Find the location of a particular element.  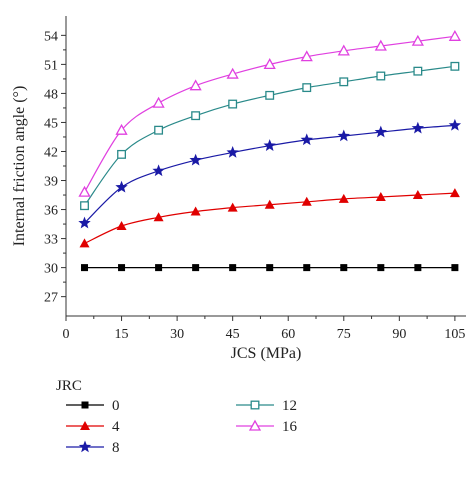

legend-label-jrc-8: 8 is located at coordinates (116, 448).